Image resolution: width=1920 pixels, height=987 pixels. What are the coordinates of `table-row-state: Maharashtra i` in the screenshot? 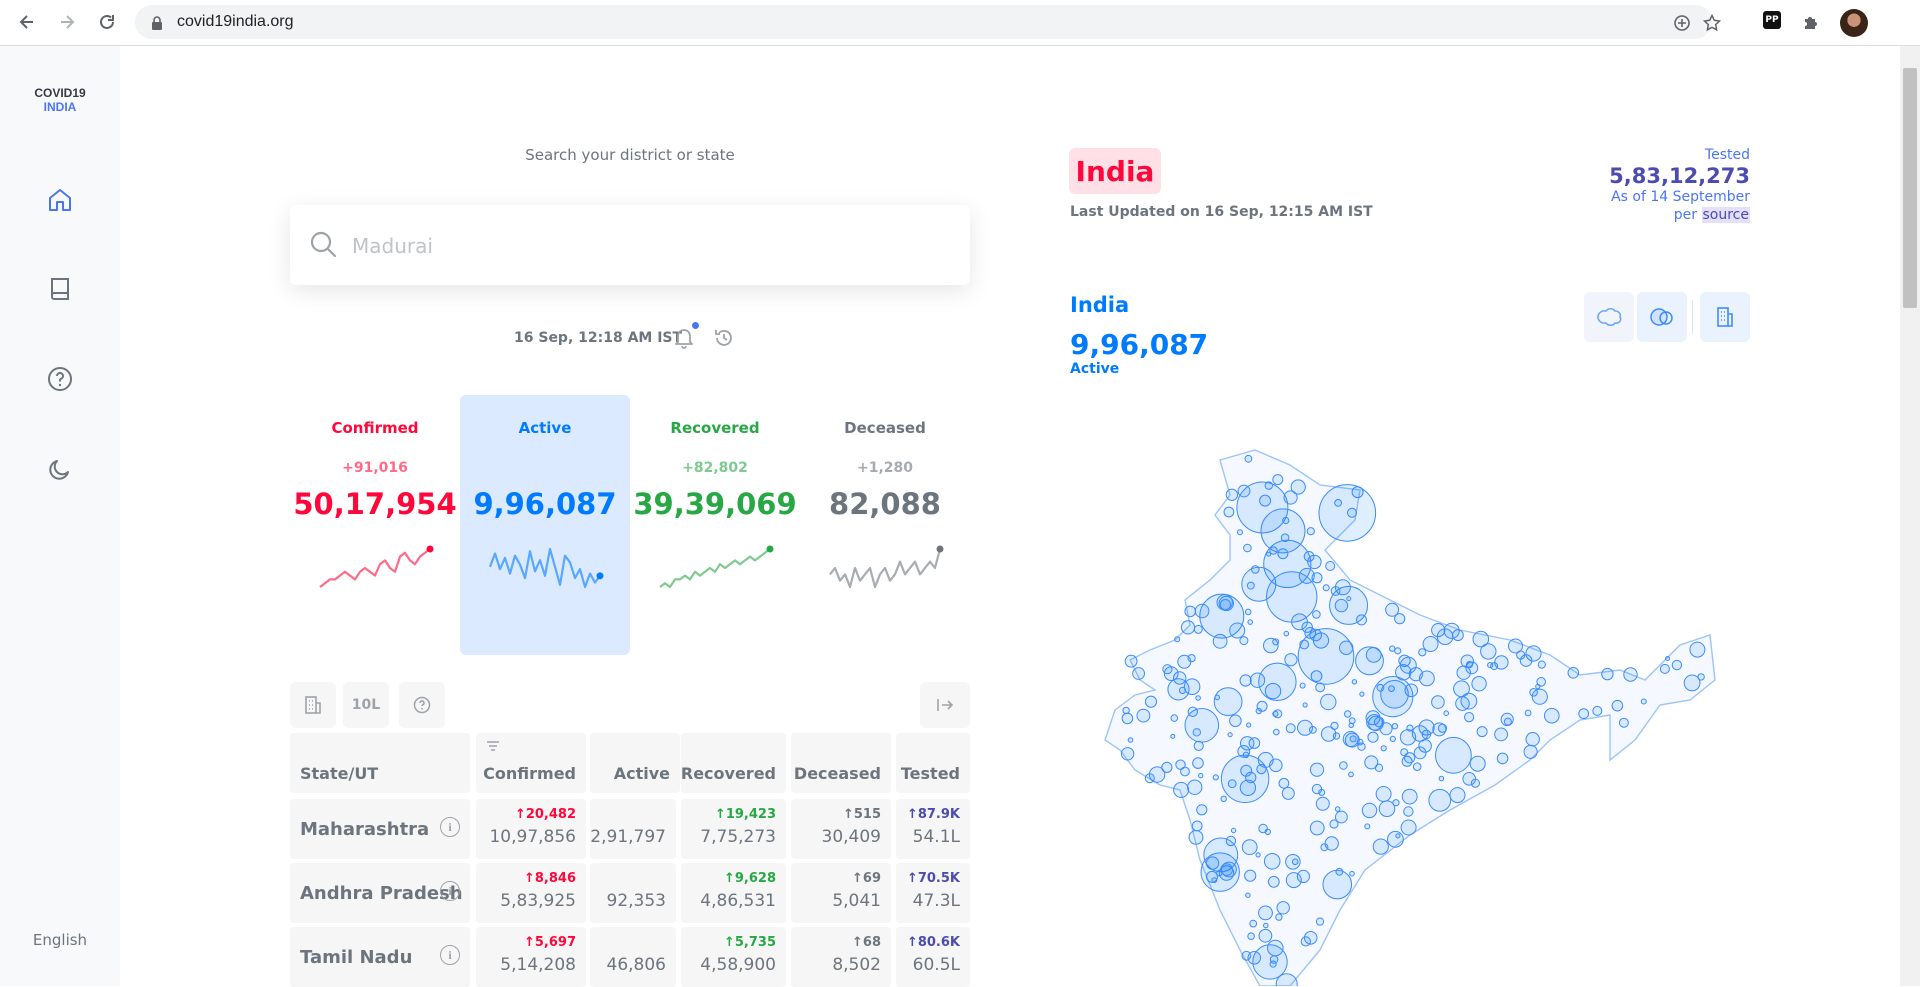 It's located at (380, 829).